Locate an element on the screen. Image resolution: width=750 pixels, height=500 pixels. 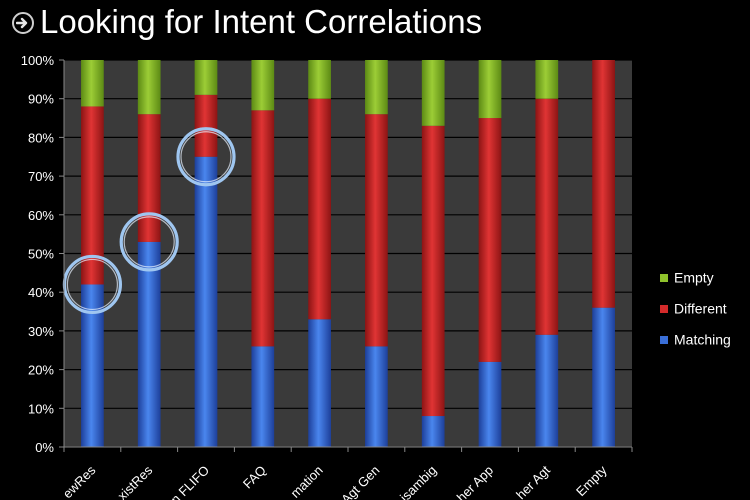
legend-label-matching: Matching is located at coordinates (702, 340).